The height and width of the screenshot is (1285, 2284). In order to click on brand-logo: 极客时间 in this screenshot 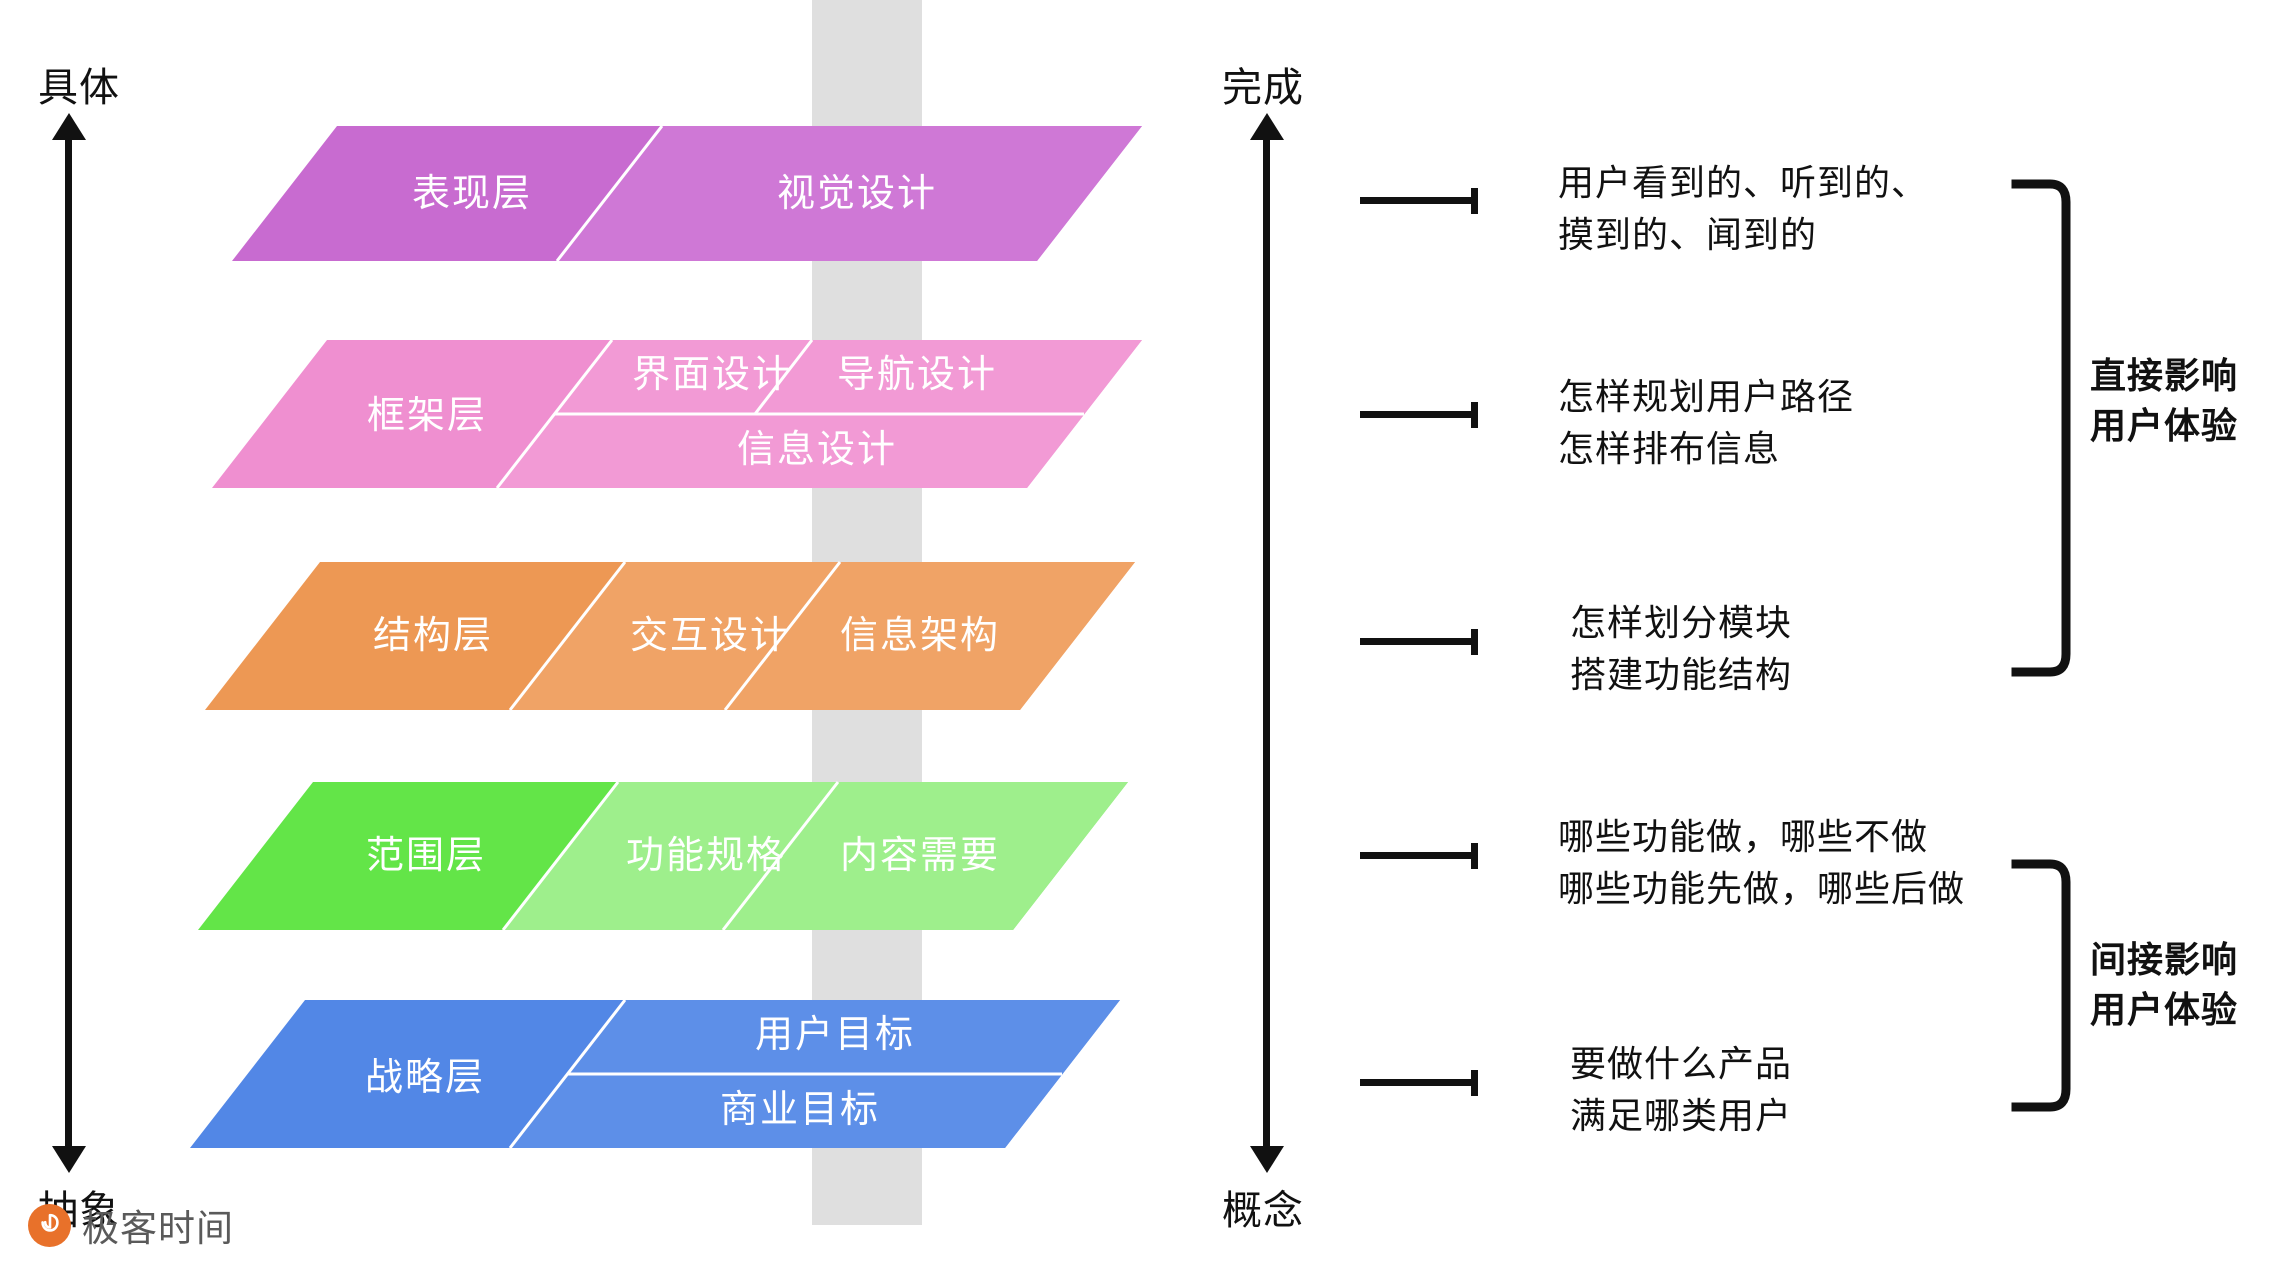, I will do `click(131, 1225)`.